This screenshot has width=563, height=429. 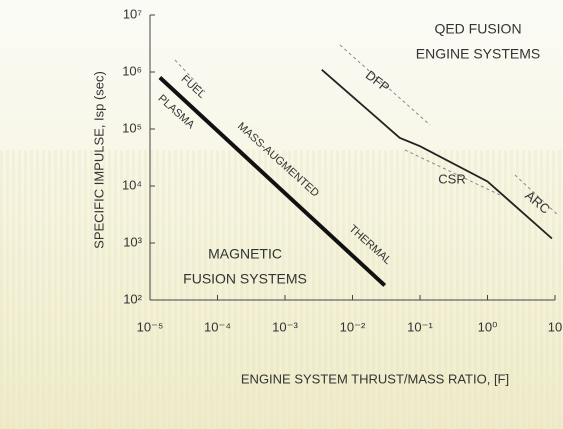 I want to click on annotation: CSR, so click(x=451, y=178).